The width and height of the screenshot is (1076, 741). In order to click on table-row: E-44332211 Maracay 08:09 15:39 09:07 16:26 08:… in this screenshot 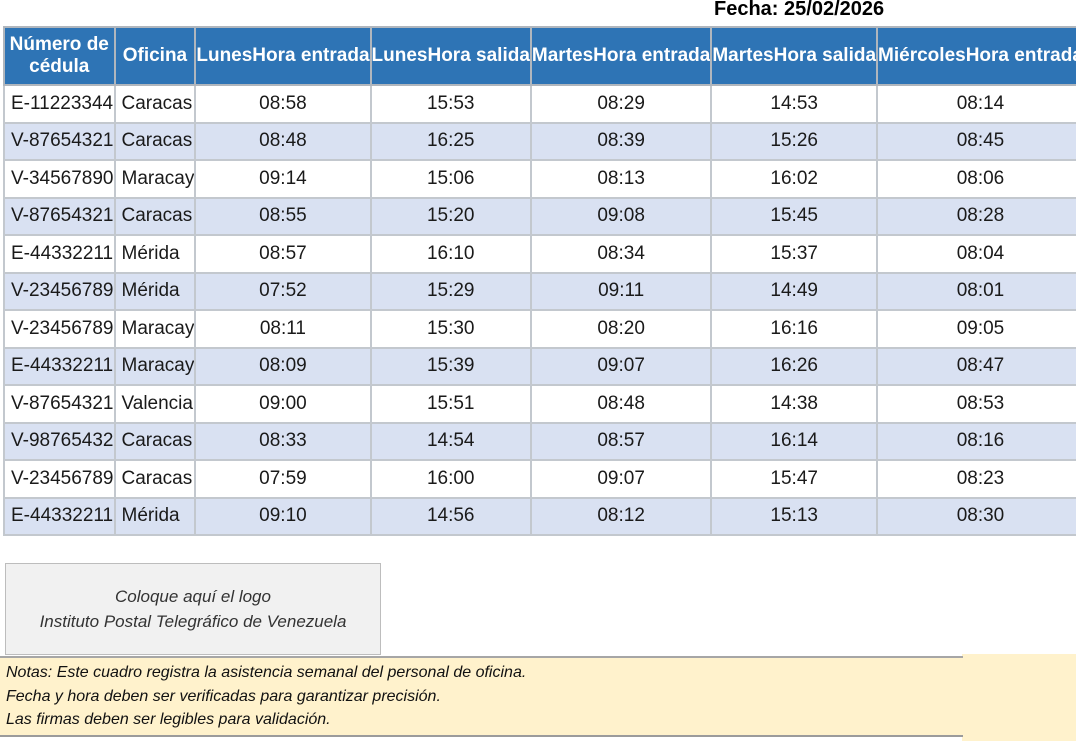, I will do `click(539, 366)`.